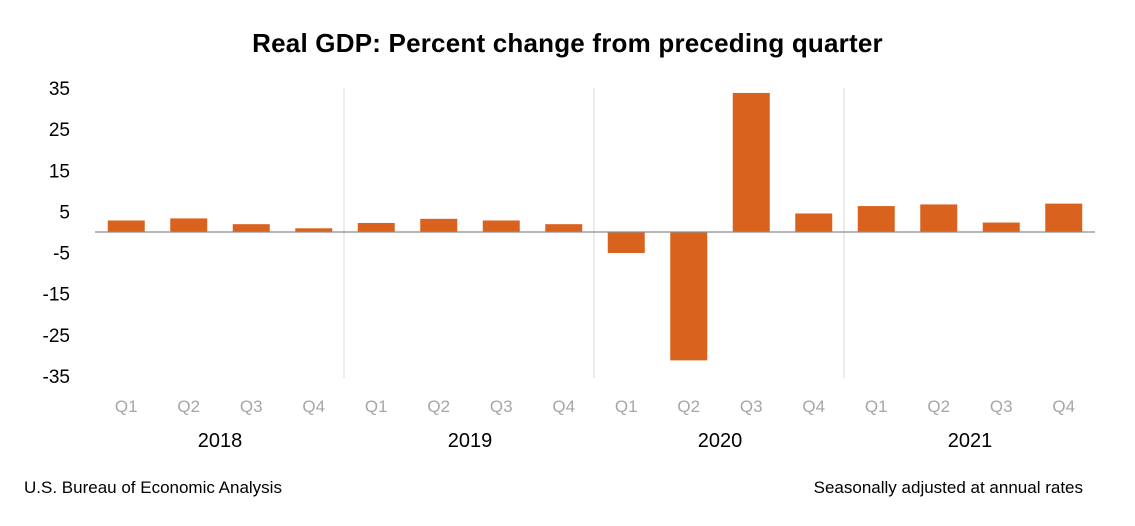 This screenshot has height=526, width=1135. Describe the element at coordinates (59, 89) in the screenshot. I see `y-tick-label: 35` at that location.